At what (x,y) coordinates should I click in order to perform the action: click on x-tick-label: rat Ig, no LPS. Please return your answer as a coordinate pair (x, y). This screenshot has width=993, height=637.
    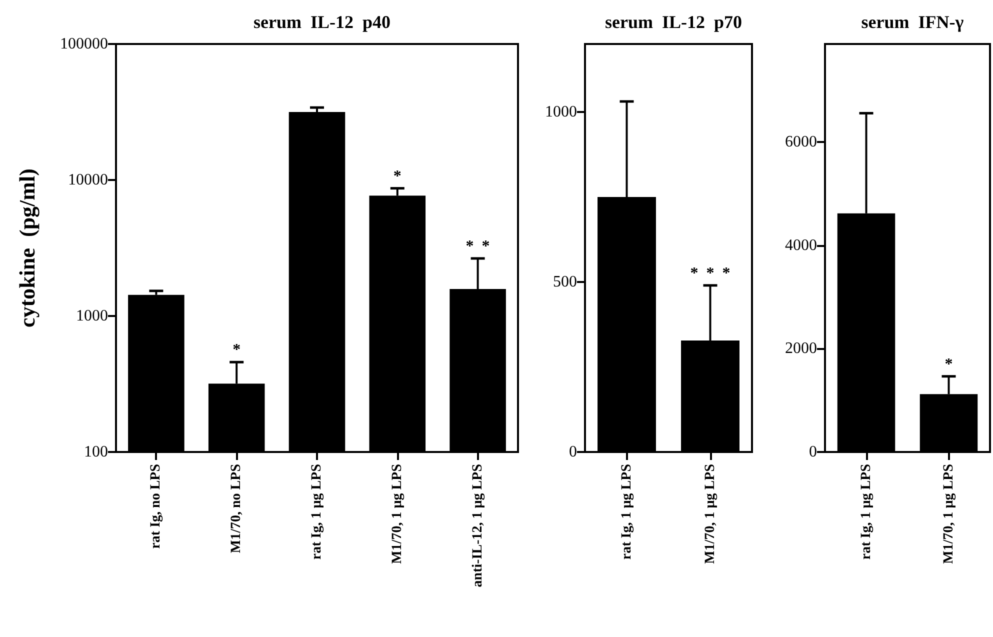
    Looking at the image, I should click on (156, 506).